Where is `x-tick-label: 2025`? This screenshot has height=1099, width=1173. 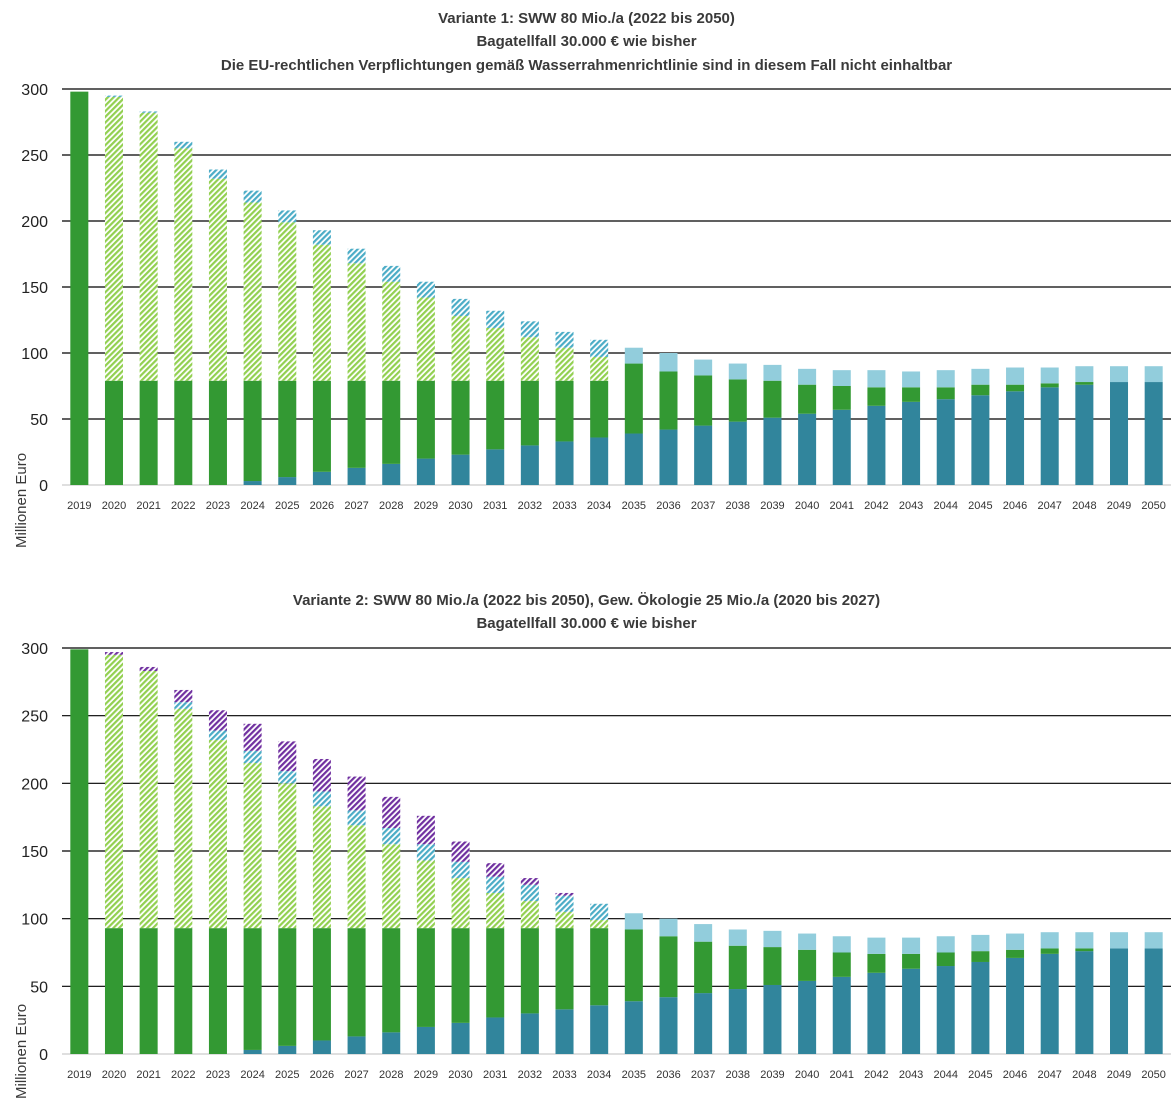
x-tick-label: 2025 is located at coordinates (287, 506).